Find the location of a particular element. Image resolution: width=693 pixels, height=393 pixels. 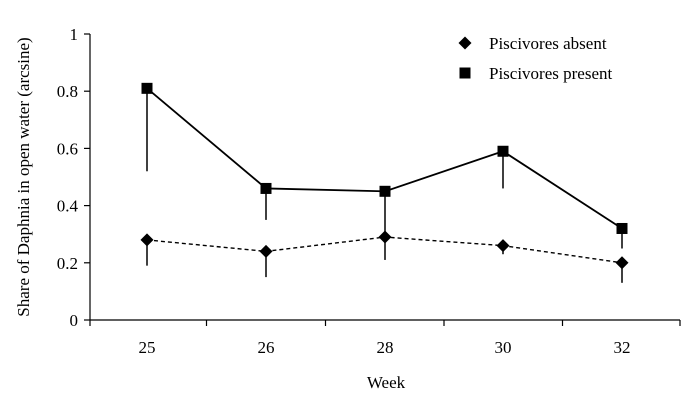

legend-label-absent: Piscivores absent is located at coordinates (548, 43).